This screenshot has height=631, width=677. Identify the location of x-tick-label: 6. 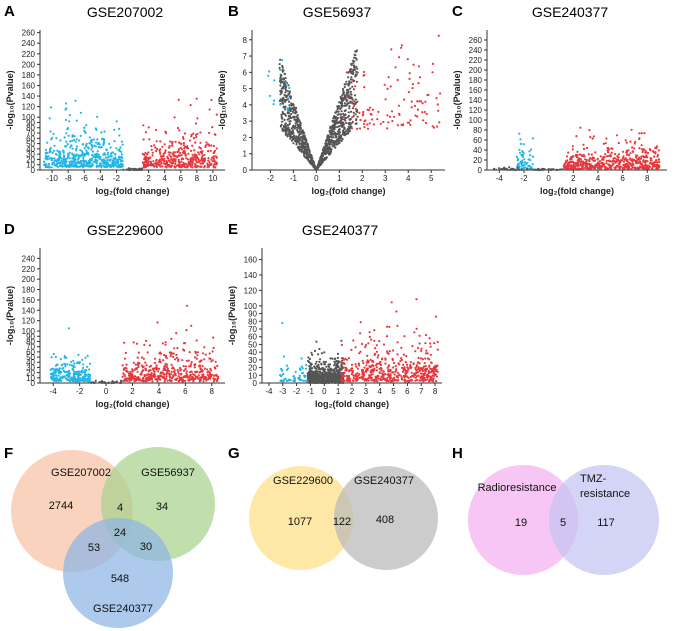
(407, 391).